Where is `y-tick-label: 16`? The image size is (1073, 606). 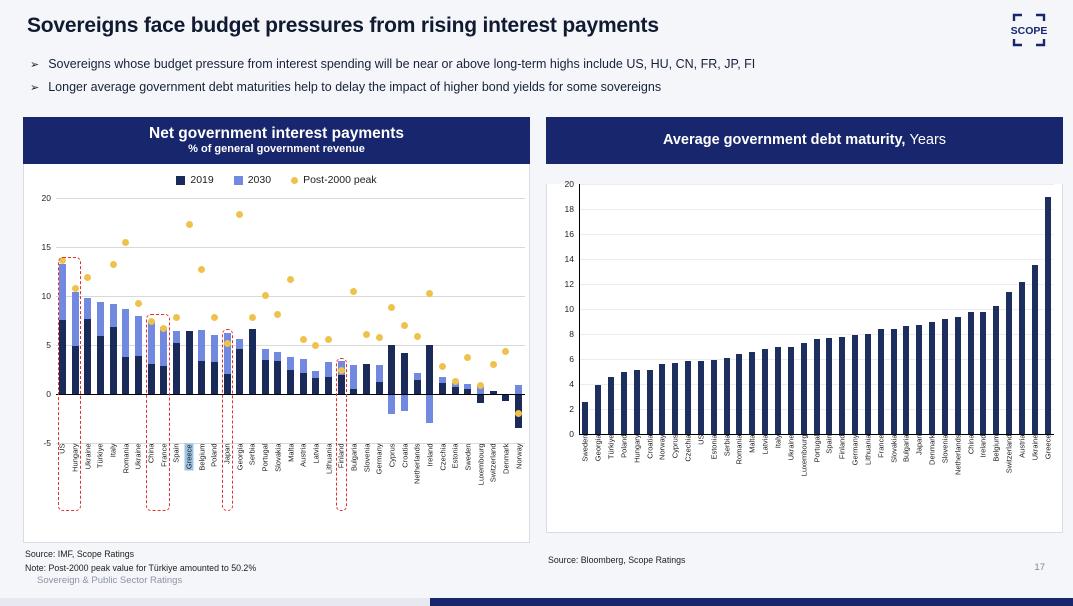
y-tick-label: 16 is located at coordinates (569, 234).